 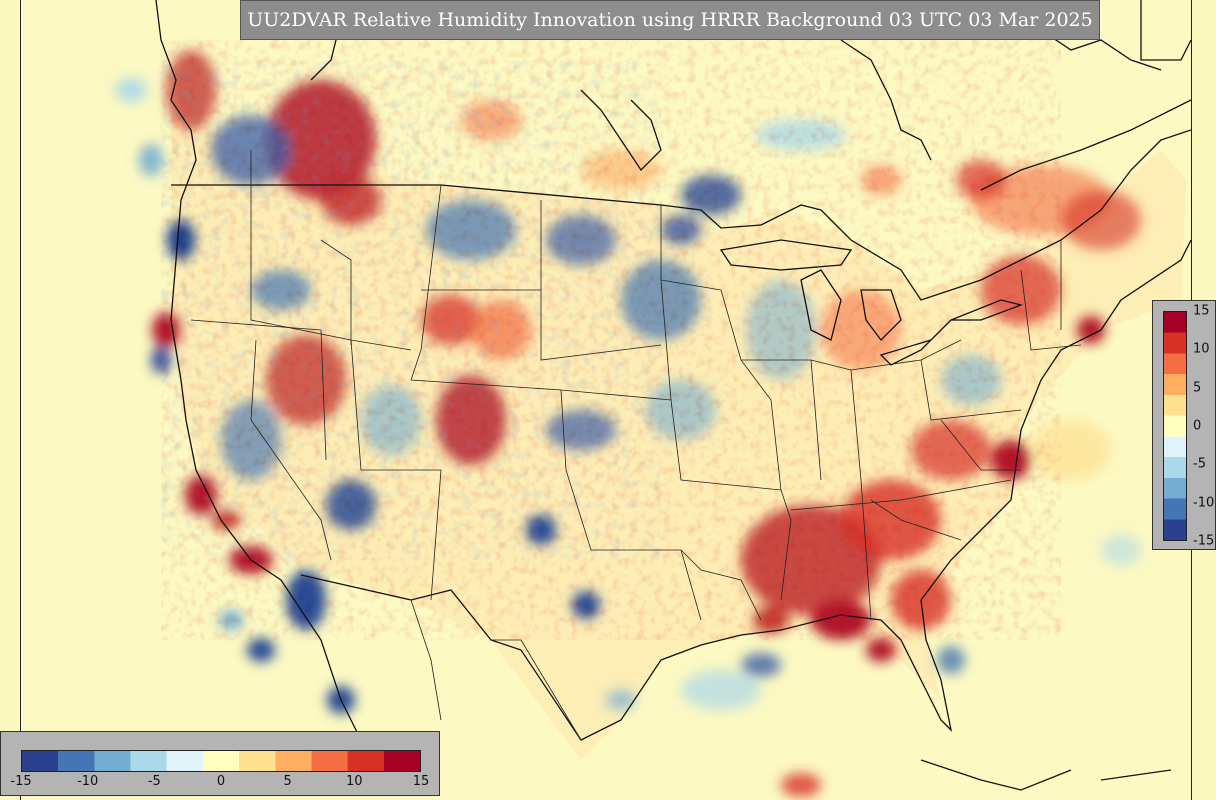 What do you see at coordinates (88, 781) in the screenshot?
I see `colorbar-h-tick: -10` at bounding box center [88, 781].